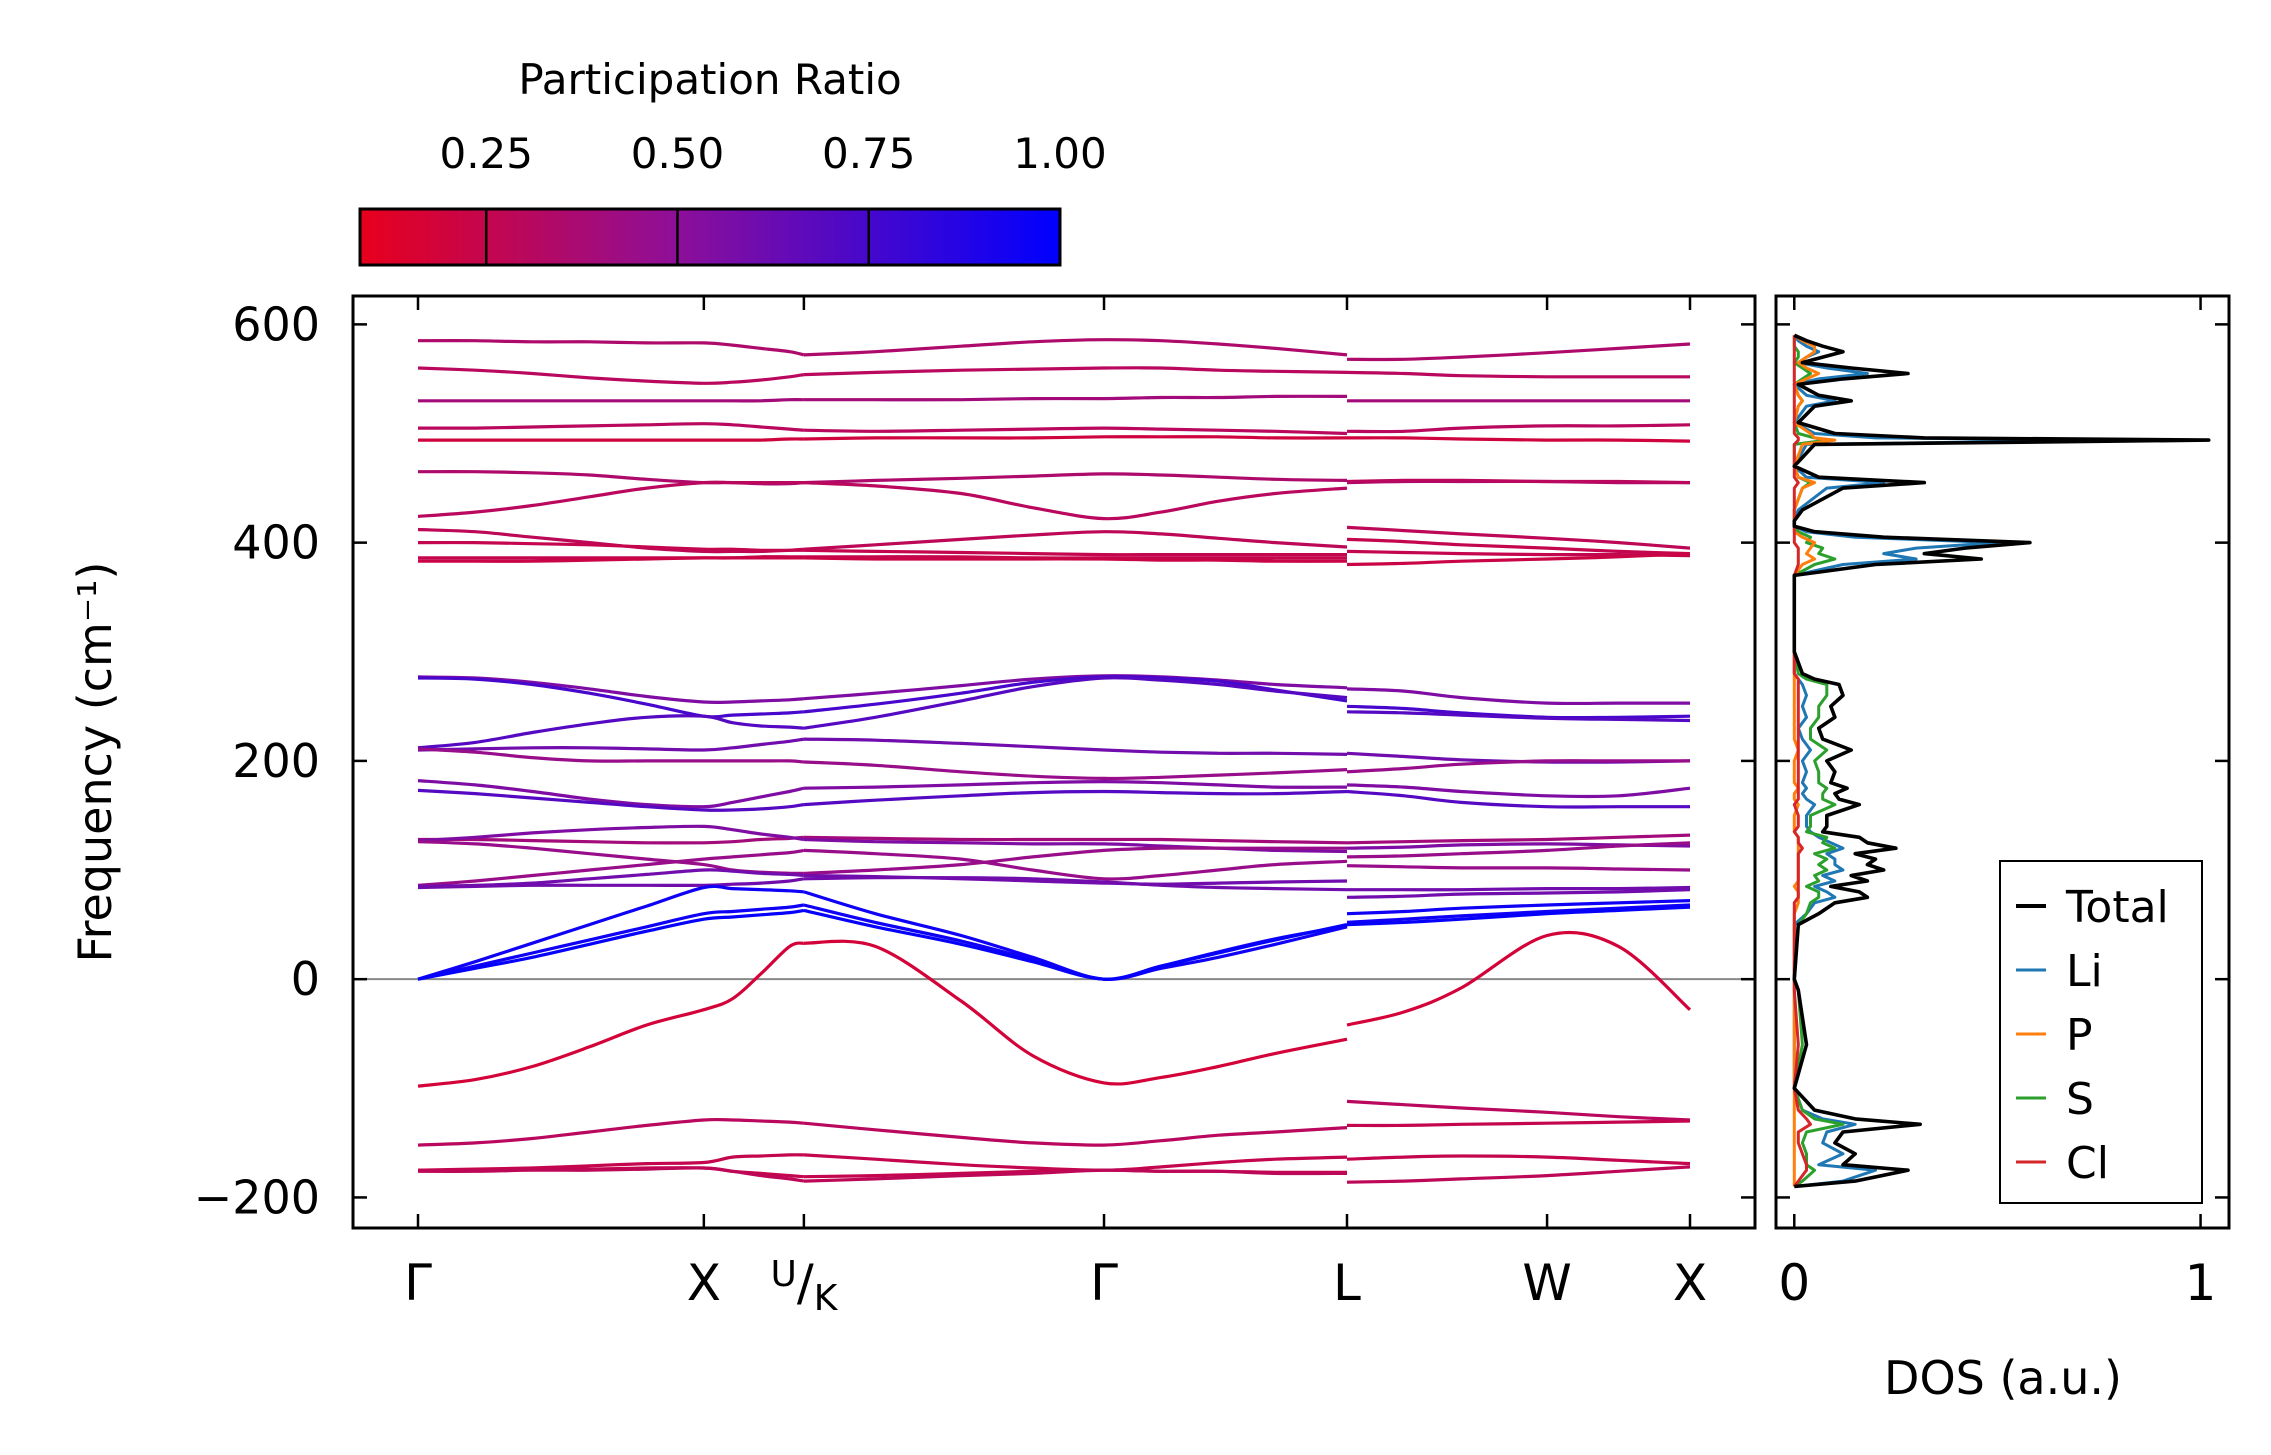 The image size is (2271, 1455). Describe the element at coordinates (1546, 1283) in the screenshot. I see `k-point-label: W` at that location.